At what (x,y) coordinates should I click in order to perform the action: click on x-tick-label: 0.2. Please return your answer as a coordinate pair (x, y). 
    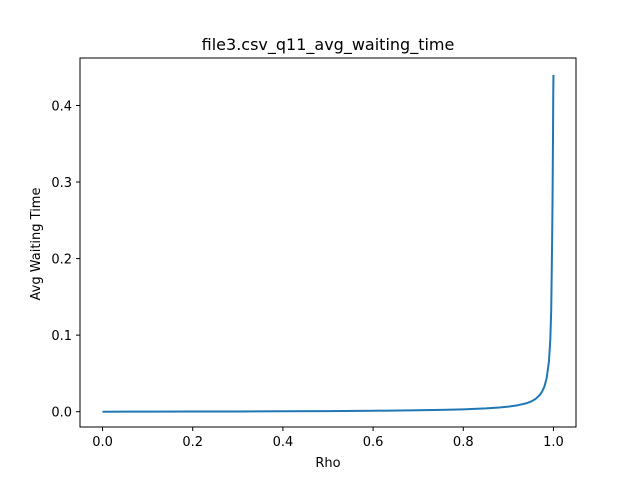
    Looking at the image, I should click on (192, 442).